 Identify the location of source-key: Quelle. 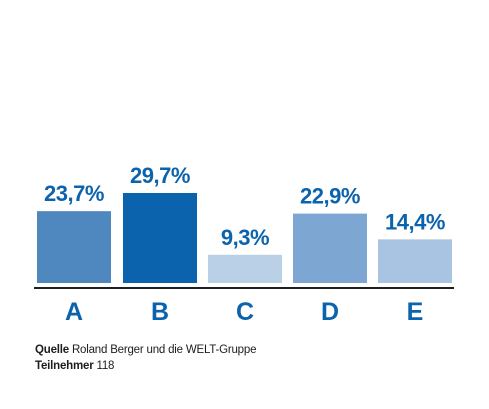
(52, 350).